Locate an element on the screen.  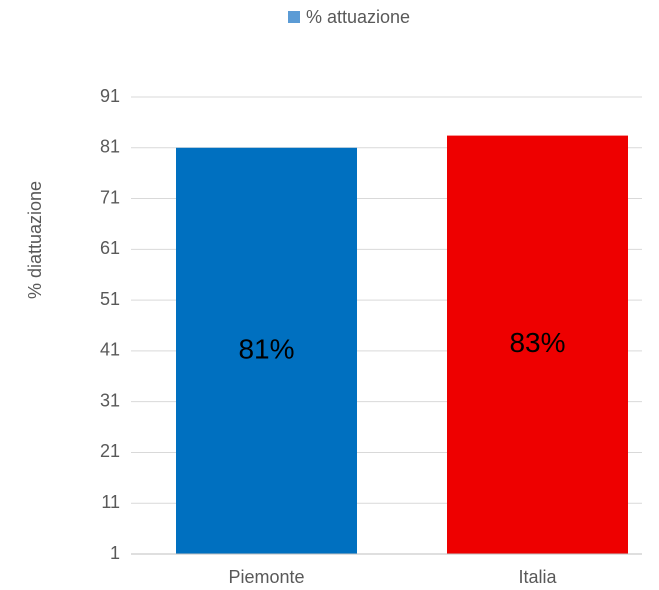
value-label: 81% is located at coordinates (266, 348).